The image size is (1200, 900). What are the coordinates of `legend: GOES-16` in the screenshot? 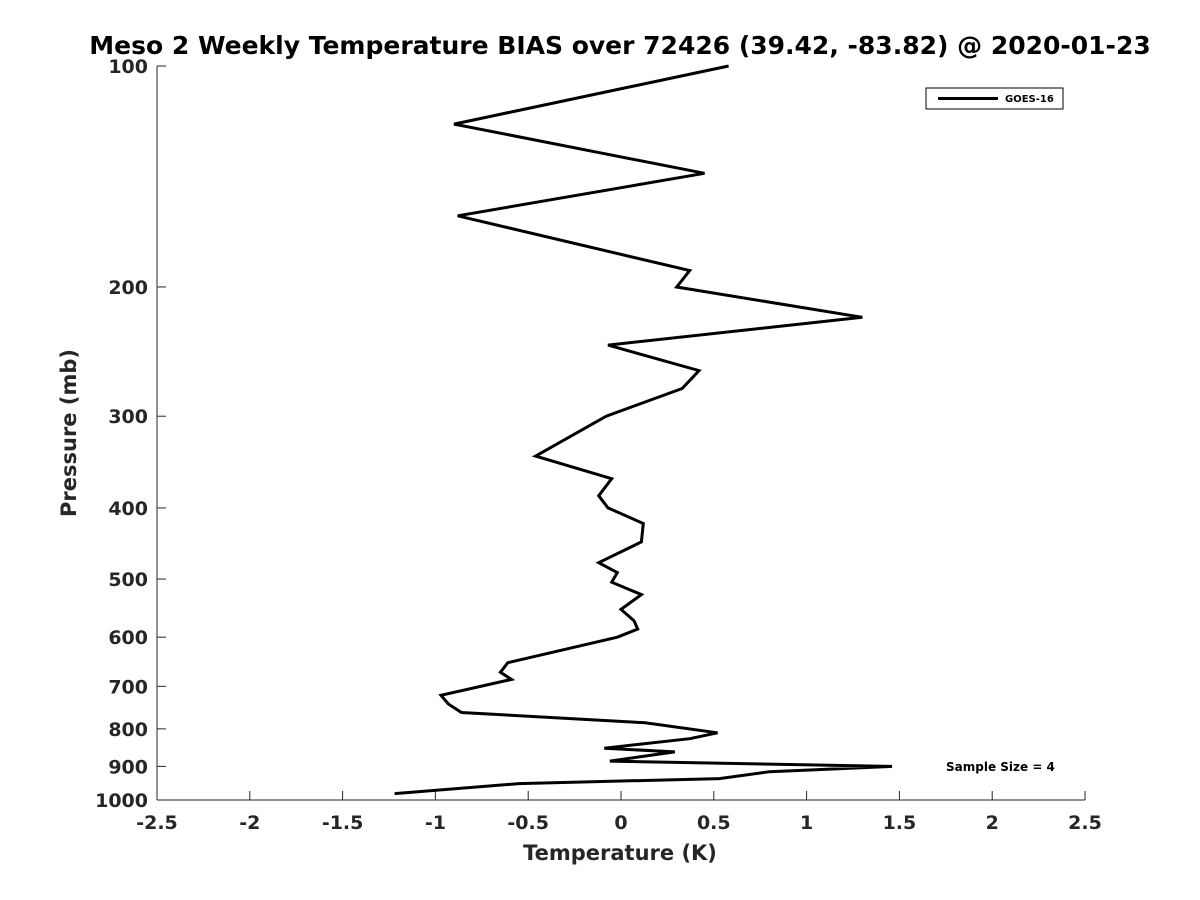 It's located at (994, 98).